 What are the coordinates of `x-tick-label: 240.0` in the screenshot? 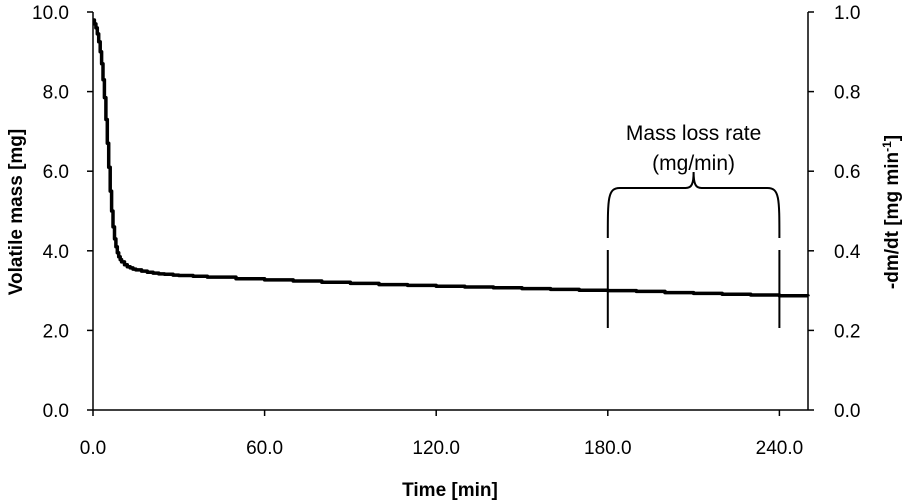 It's located at (780, 448).